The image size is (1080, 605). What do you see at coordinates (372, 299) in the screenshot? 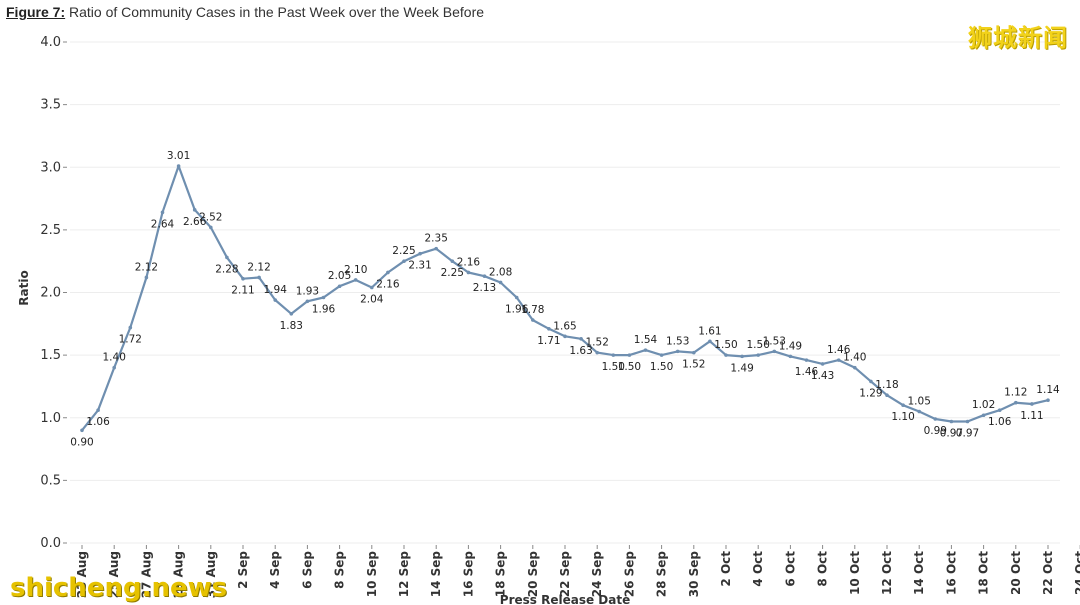
I see `data-label: 2.04` at bounding box center [372, 299].